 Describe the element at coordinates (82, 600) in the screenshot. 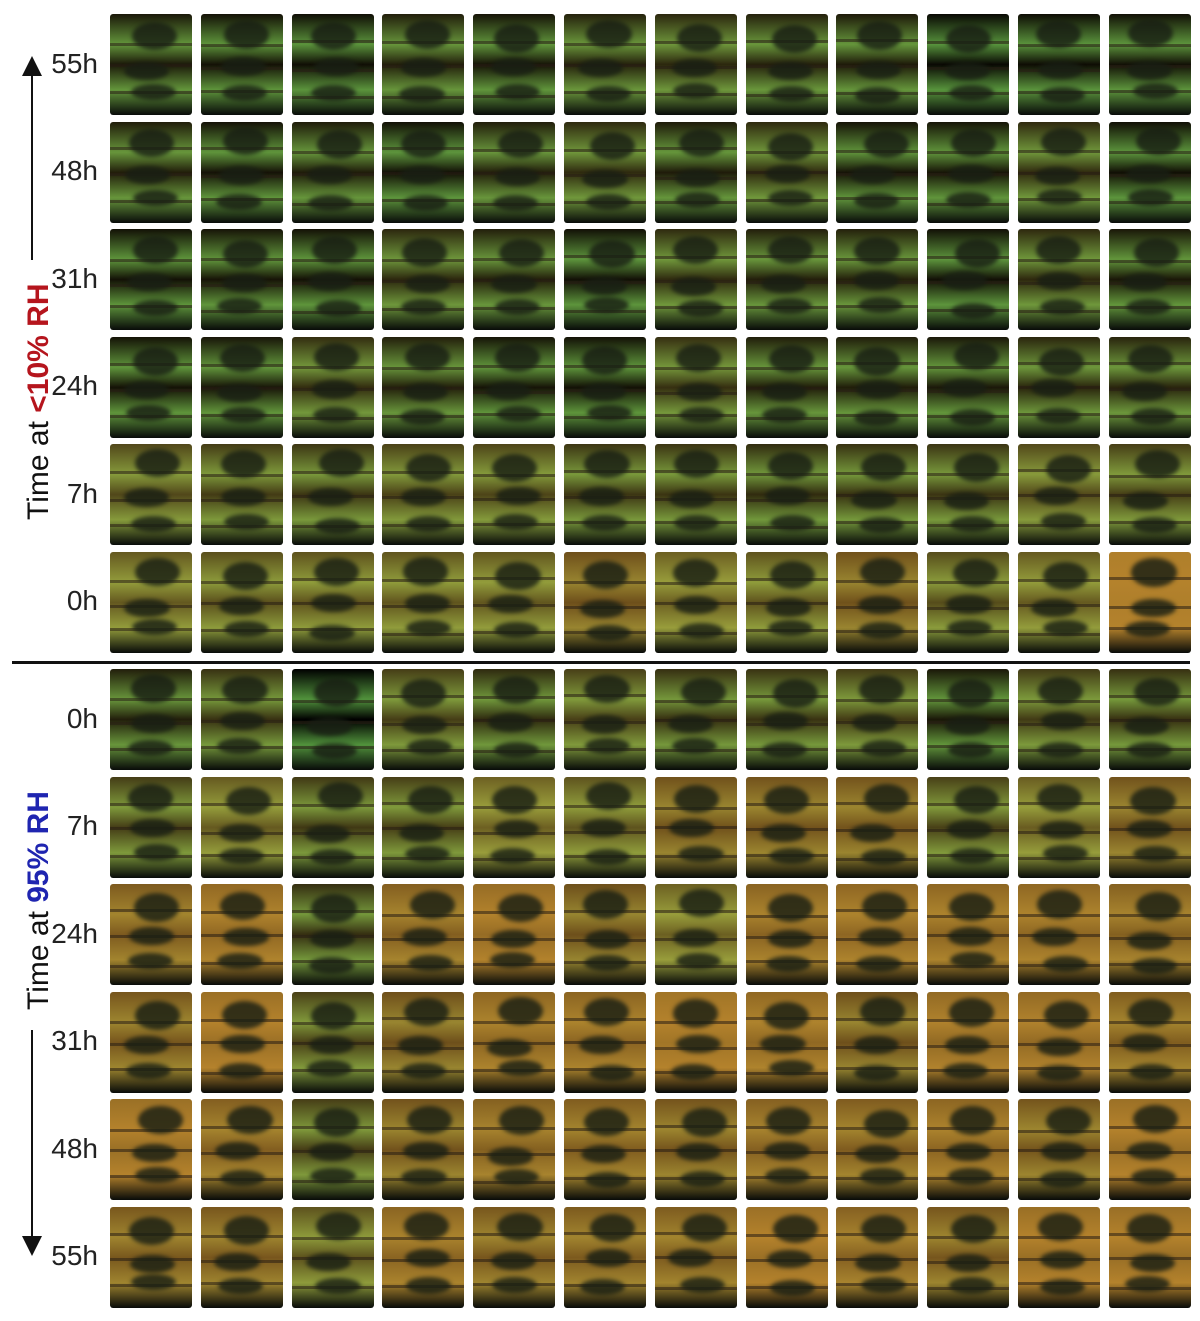

I see `row-time-label: 0h` at that location.